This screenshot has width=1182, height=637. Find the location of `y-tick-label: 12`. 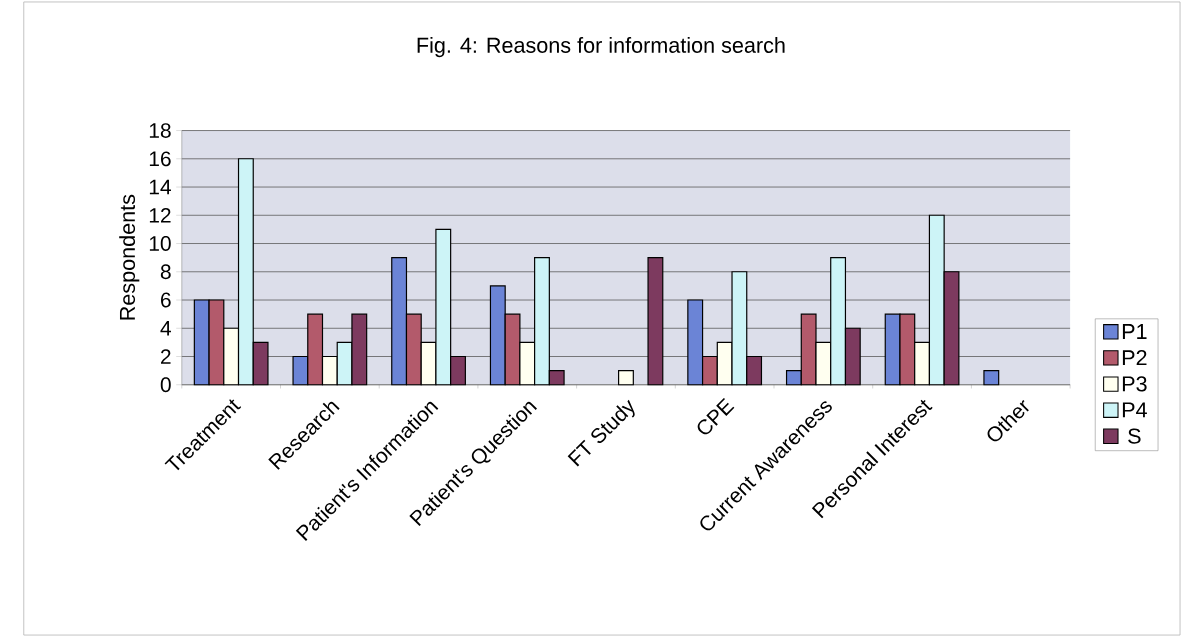

y-tick-label: 12 is located at coordinates (160, 215).